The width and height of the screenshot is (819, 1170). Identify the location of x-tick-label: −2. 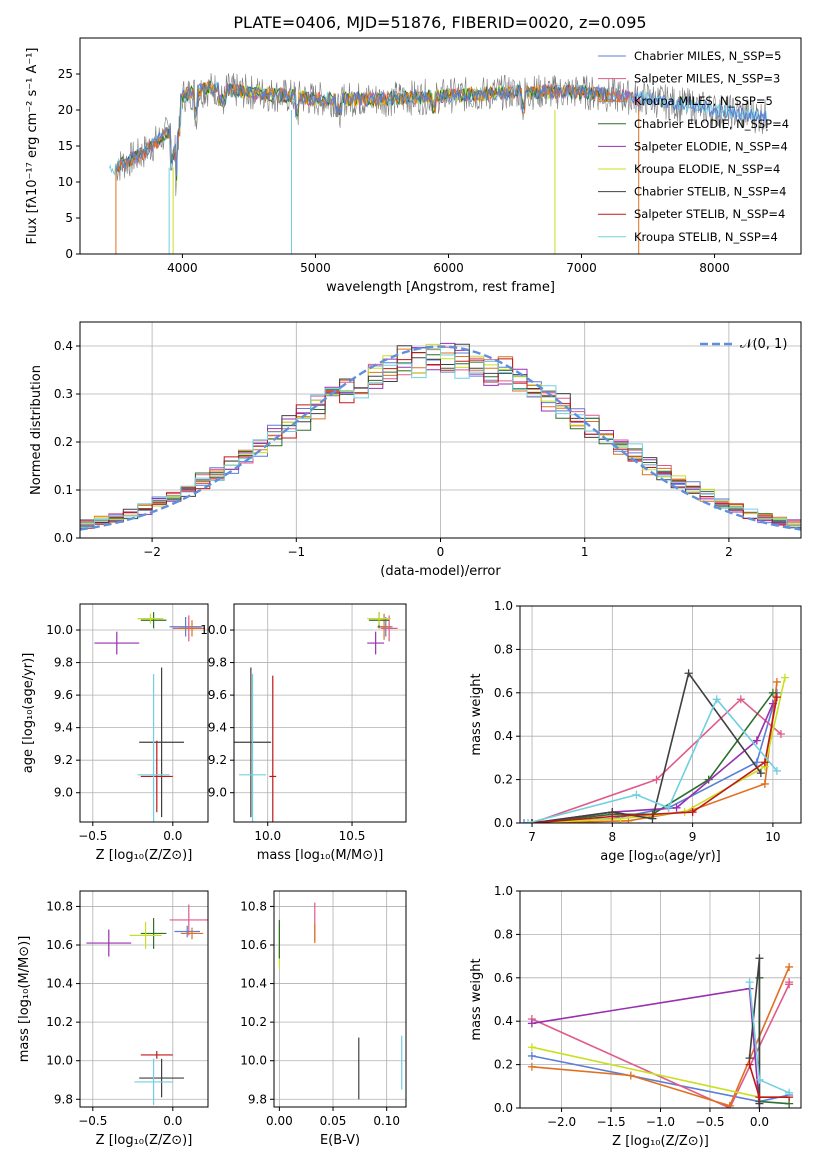
(152, 552).